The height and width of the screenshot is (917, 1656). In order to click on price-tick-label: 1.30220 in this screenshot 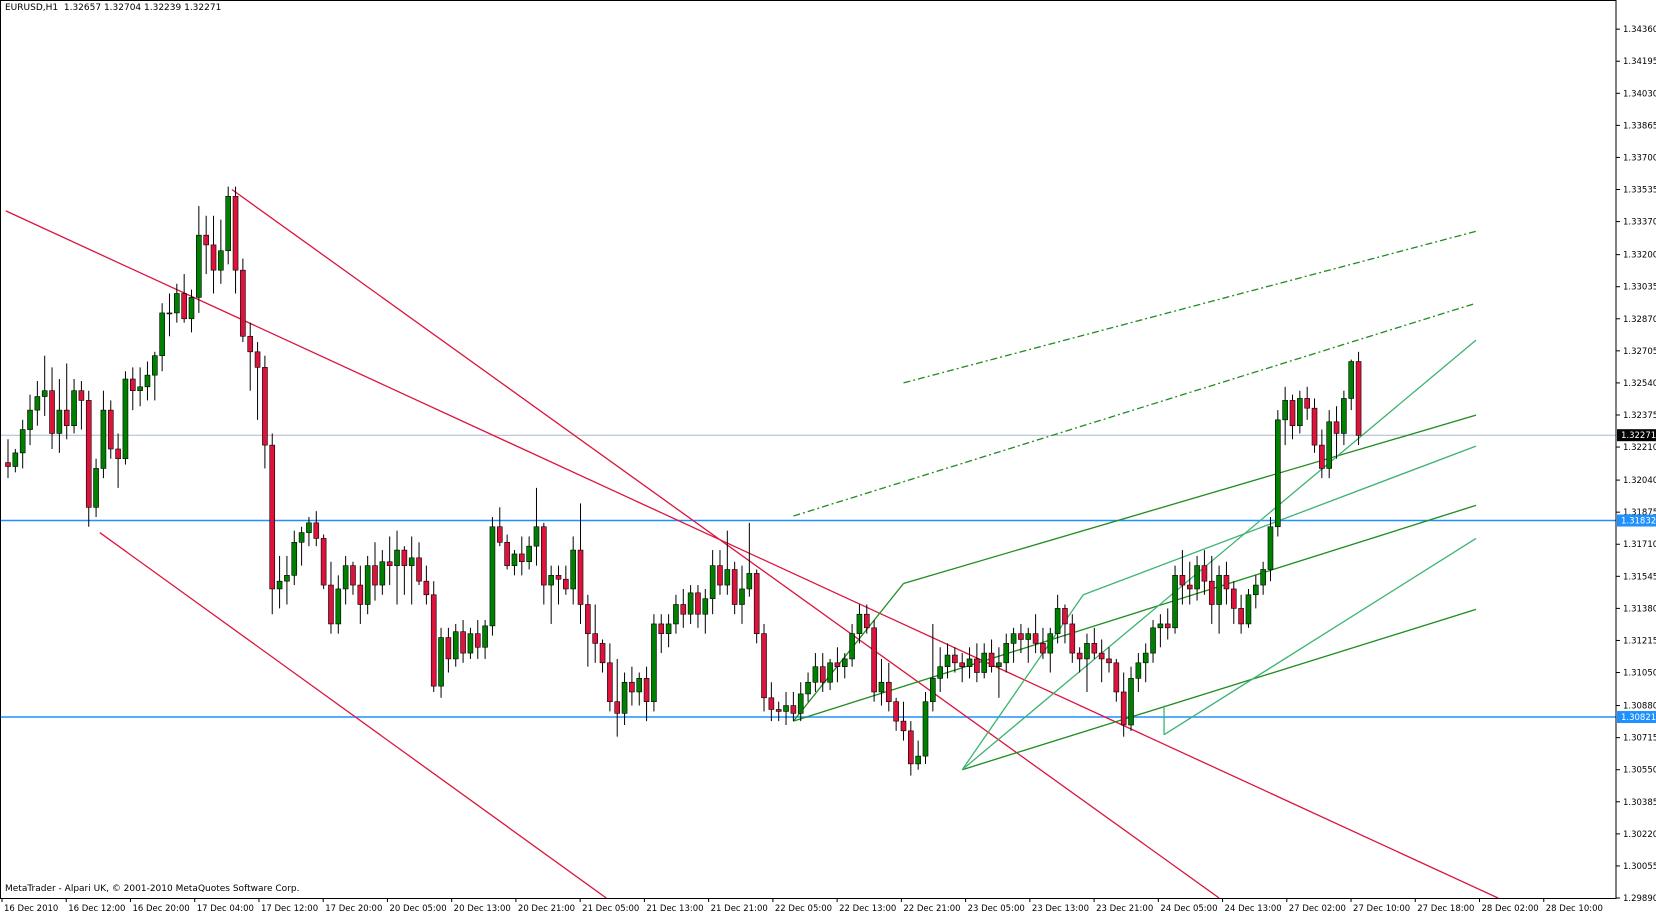, I will do `click(1639, 835)`.